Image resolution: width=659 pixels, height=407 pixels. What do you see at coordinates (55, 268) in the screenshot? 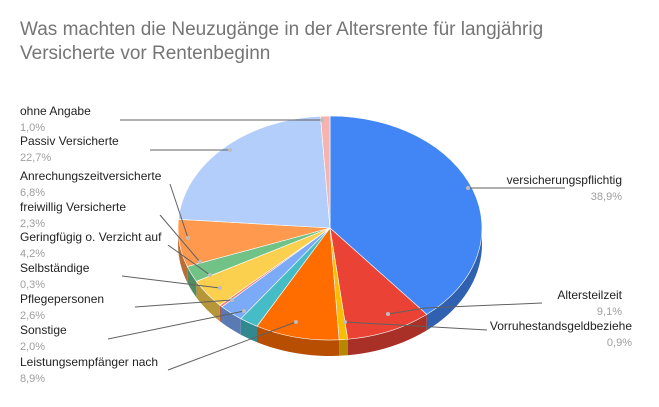
I see `slice-label-6: Selbständige` at bounding box center [55, 268].